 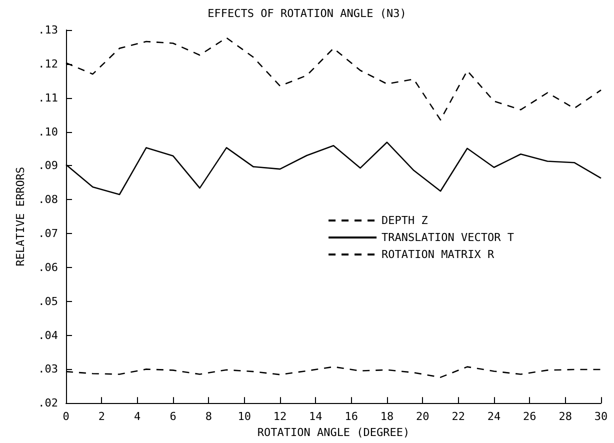 What do you see at coordinates (208, 417) in the screenshot?
I see `x-tick-label: 8` at bounding box center [208, 417].